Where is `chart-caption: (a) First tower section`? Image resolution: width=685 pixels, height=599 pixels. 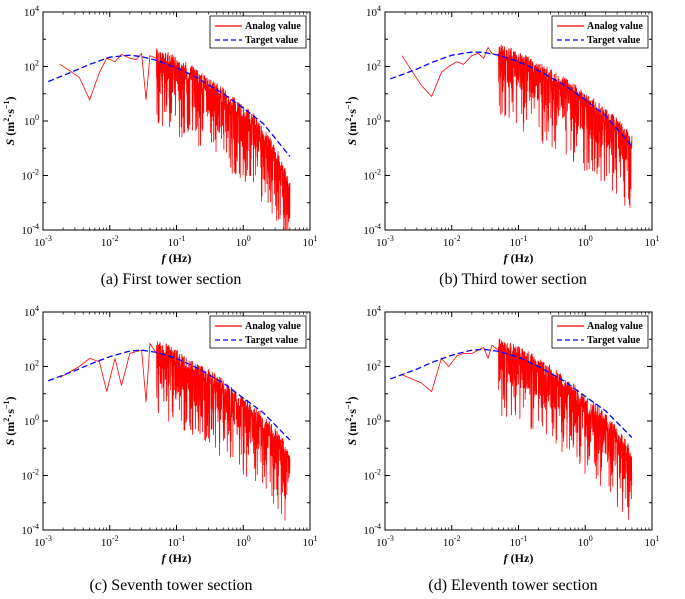
chart-caption: (a) First tower section is located at coordinates (171, 279).